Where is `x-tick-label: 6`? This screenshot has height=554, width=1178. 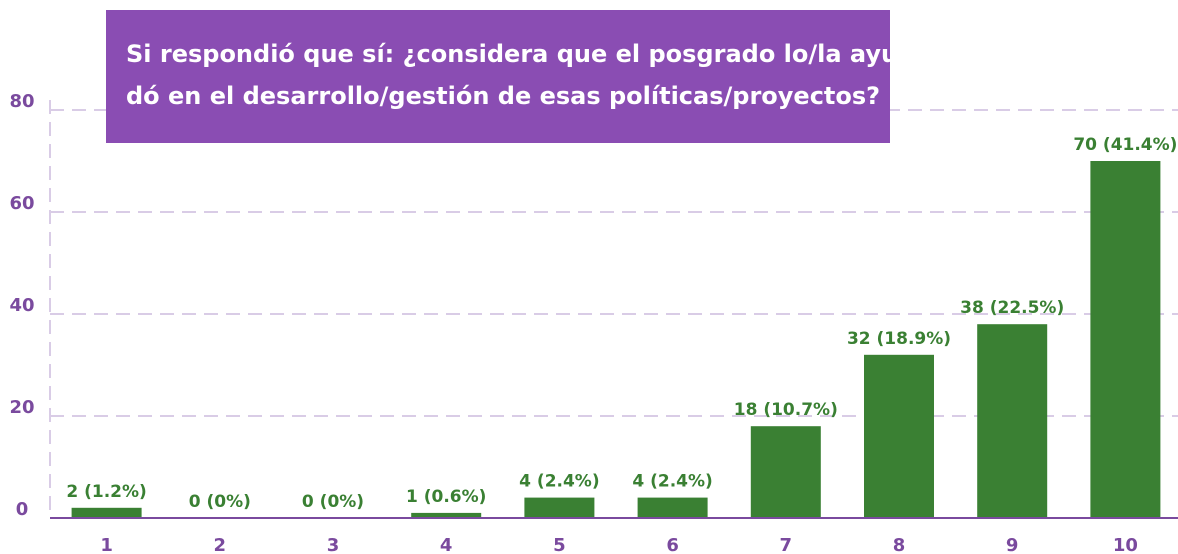 x-tick-label: 6 is located at coordinates (672, 544).